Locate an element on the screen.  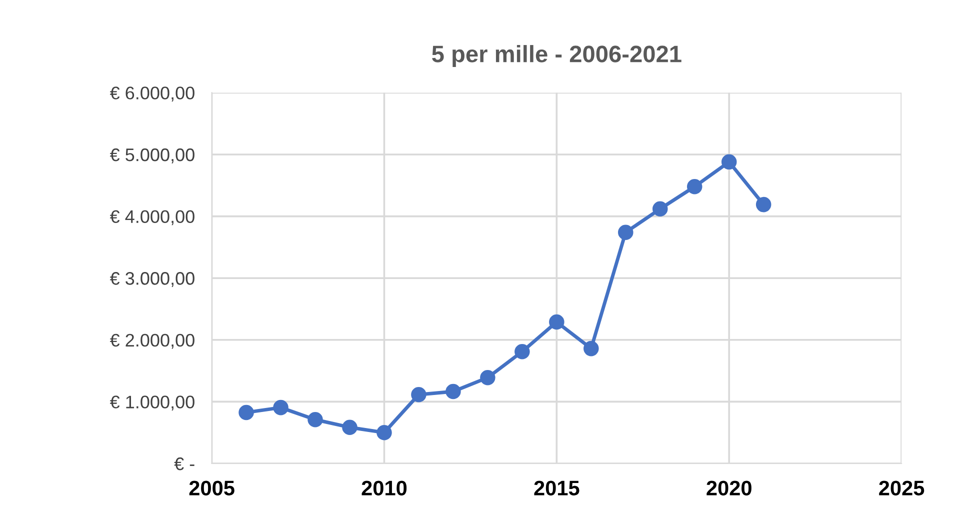
x-tick-label: 2015 is located at coordinates (557, 488).